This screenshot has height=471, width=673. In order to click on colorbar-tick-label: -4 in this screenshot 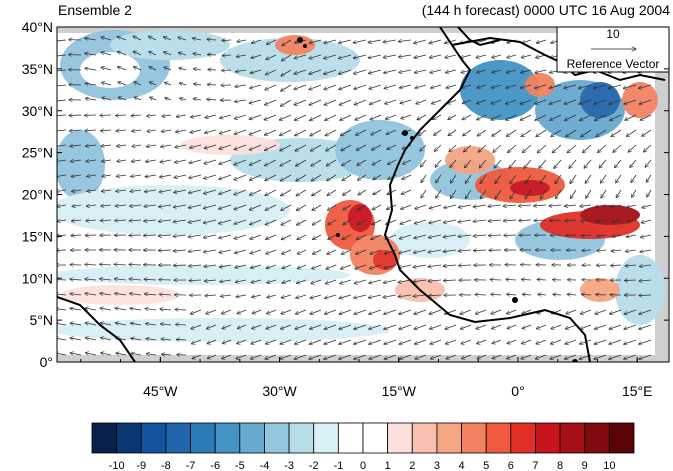, I will do `click(265, 465)`.